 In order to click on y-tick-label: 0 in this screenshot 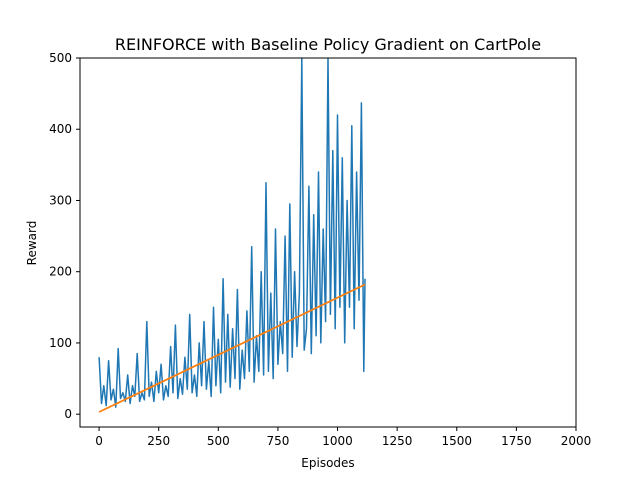, I will do `click(68, 414)`.